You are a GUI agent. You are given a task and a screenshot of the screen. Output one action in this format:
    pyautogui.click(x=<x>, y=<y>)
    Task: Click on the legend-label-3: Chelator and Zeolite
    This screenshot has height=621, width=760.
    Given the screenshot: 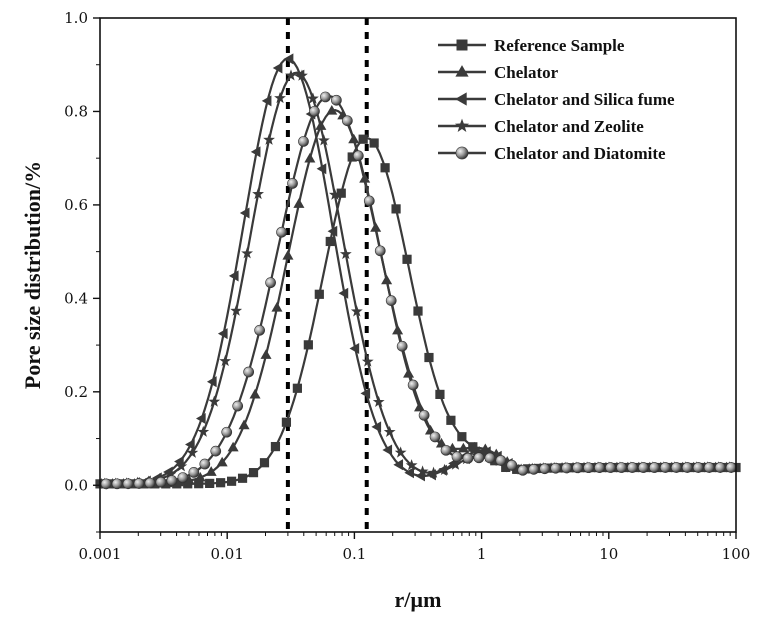 What is the action you would take?
    pyautogui.click(x=569, y=126)
    